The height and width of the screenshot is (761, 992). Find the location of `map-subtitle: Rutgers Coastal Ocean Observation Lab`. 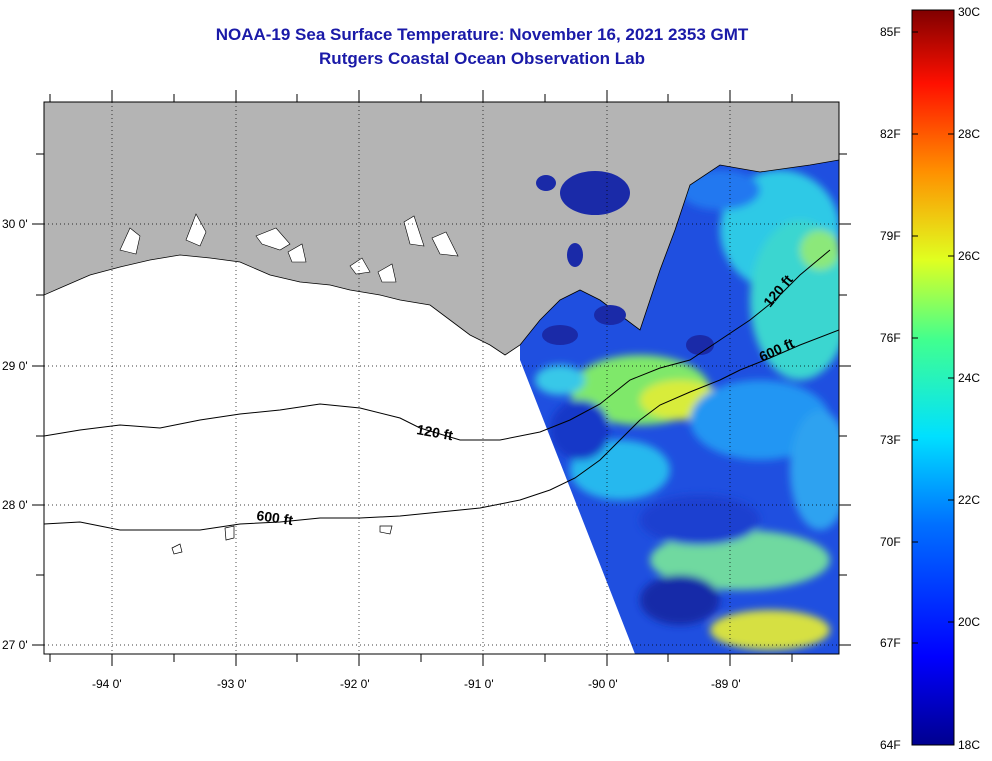

map-subtitle: Rutgers Coastal Ocean Observation Lab is located at coordinates (482, 58).